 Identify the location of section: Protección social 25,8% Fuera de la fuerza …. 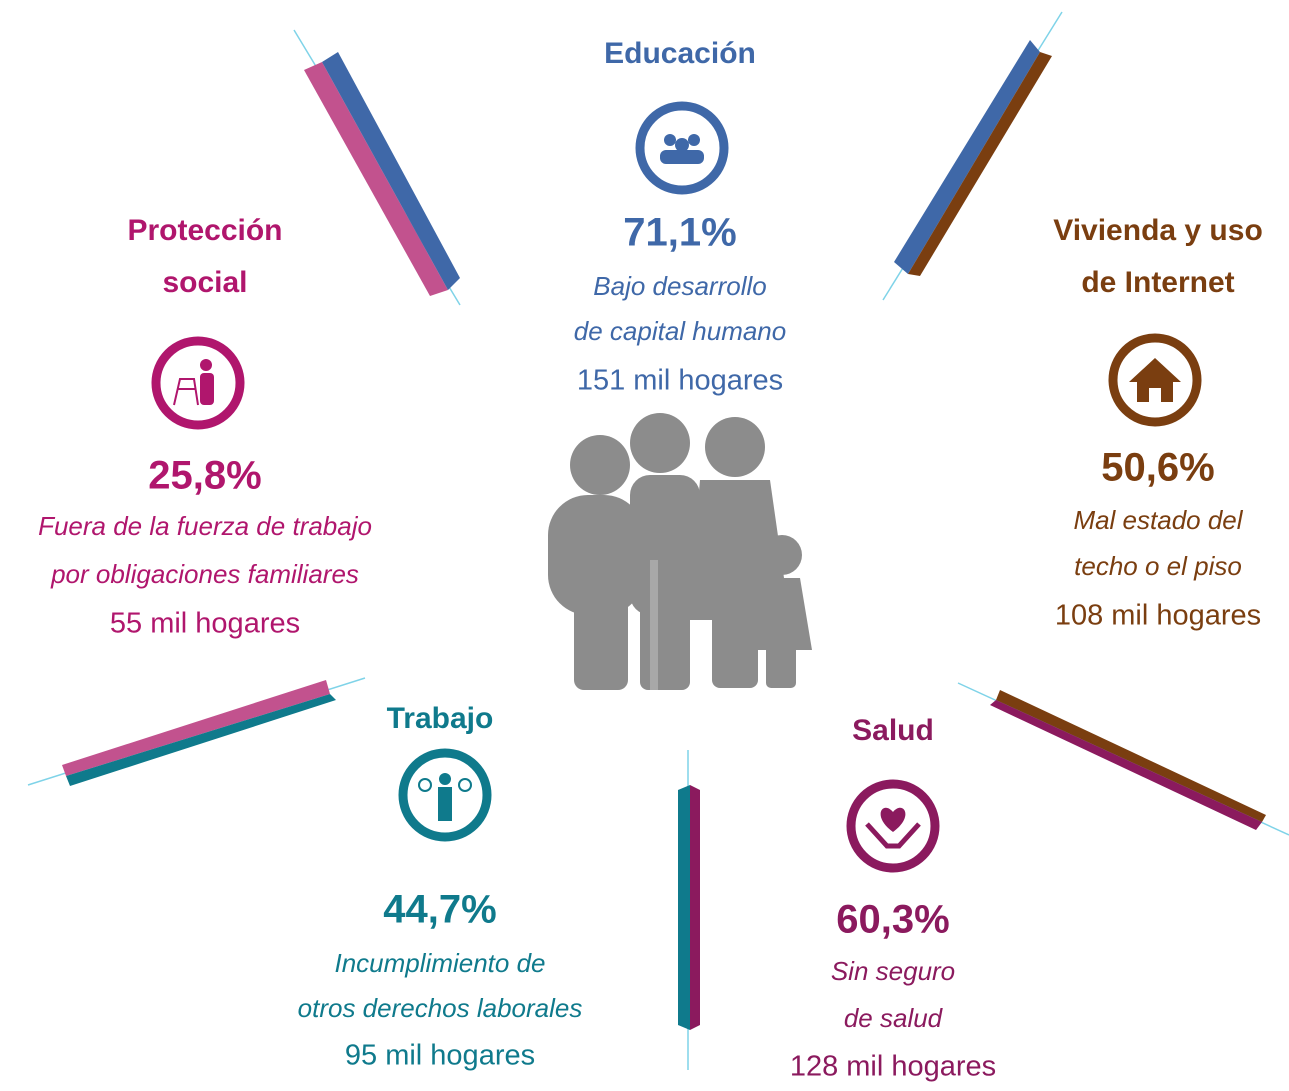
(205, 427).